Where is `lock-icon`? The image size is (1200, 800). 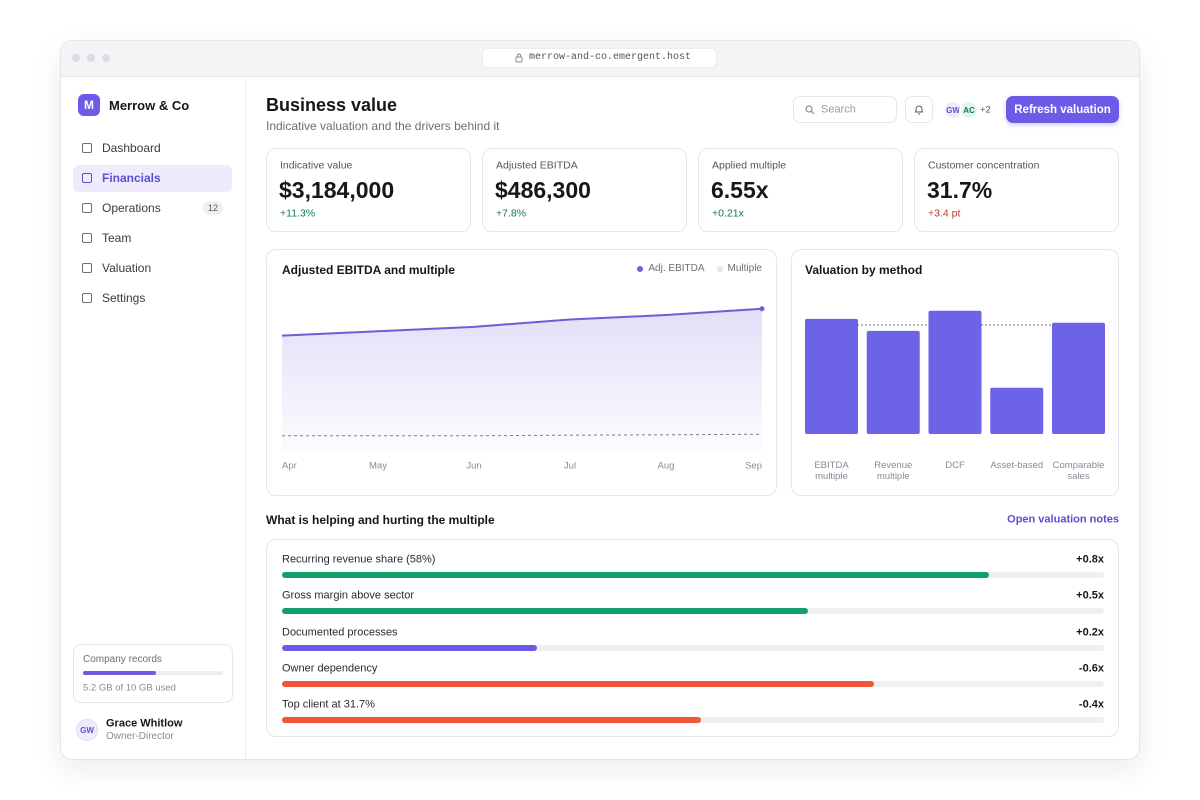 lock-icon is located at coordinates (519, 58).